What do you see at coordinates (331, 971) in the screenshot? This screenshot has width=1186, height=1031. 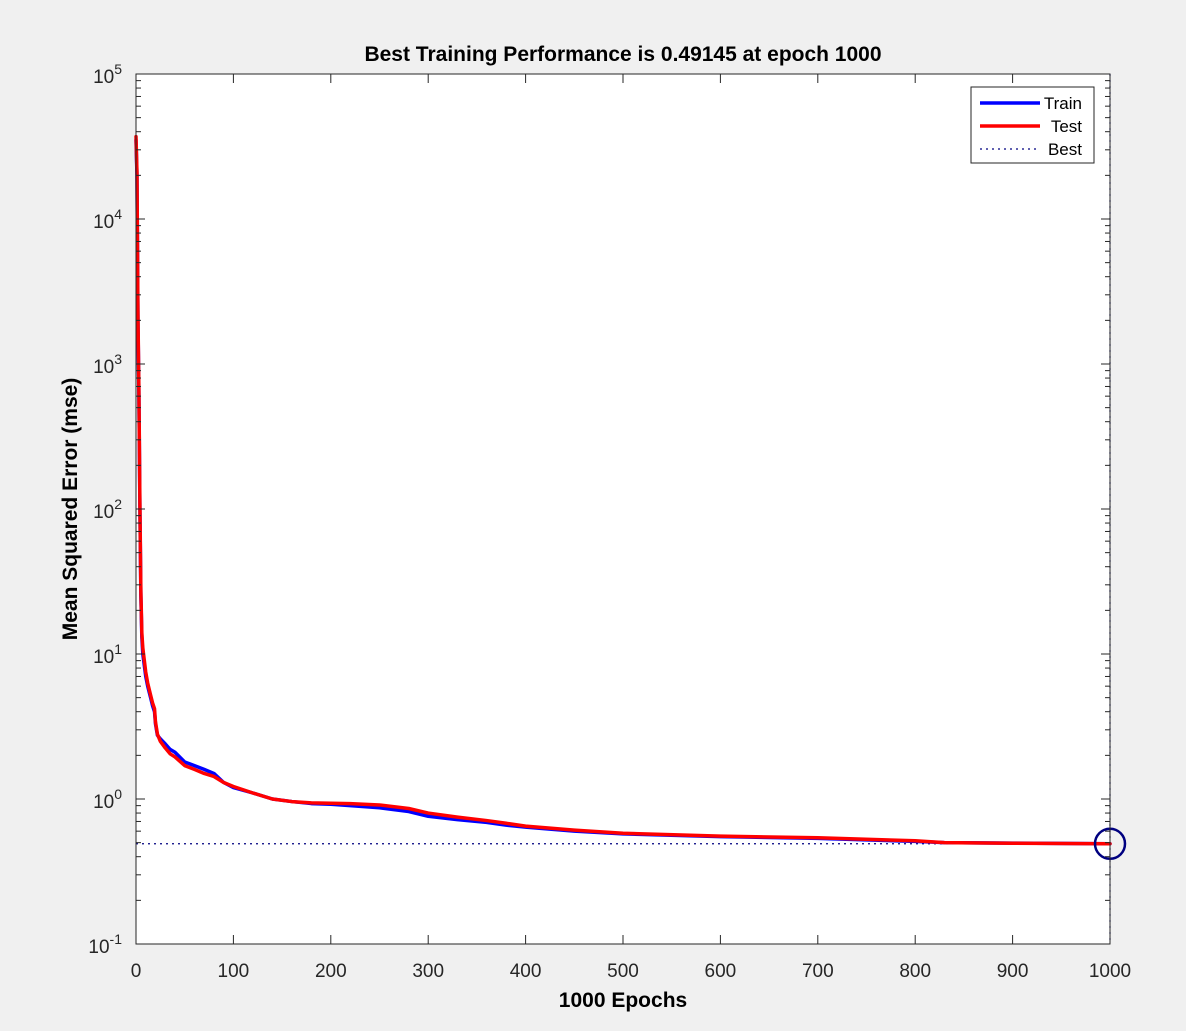 I see `x-tick-label: 200` at bounding box center [331, 971].